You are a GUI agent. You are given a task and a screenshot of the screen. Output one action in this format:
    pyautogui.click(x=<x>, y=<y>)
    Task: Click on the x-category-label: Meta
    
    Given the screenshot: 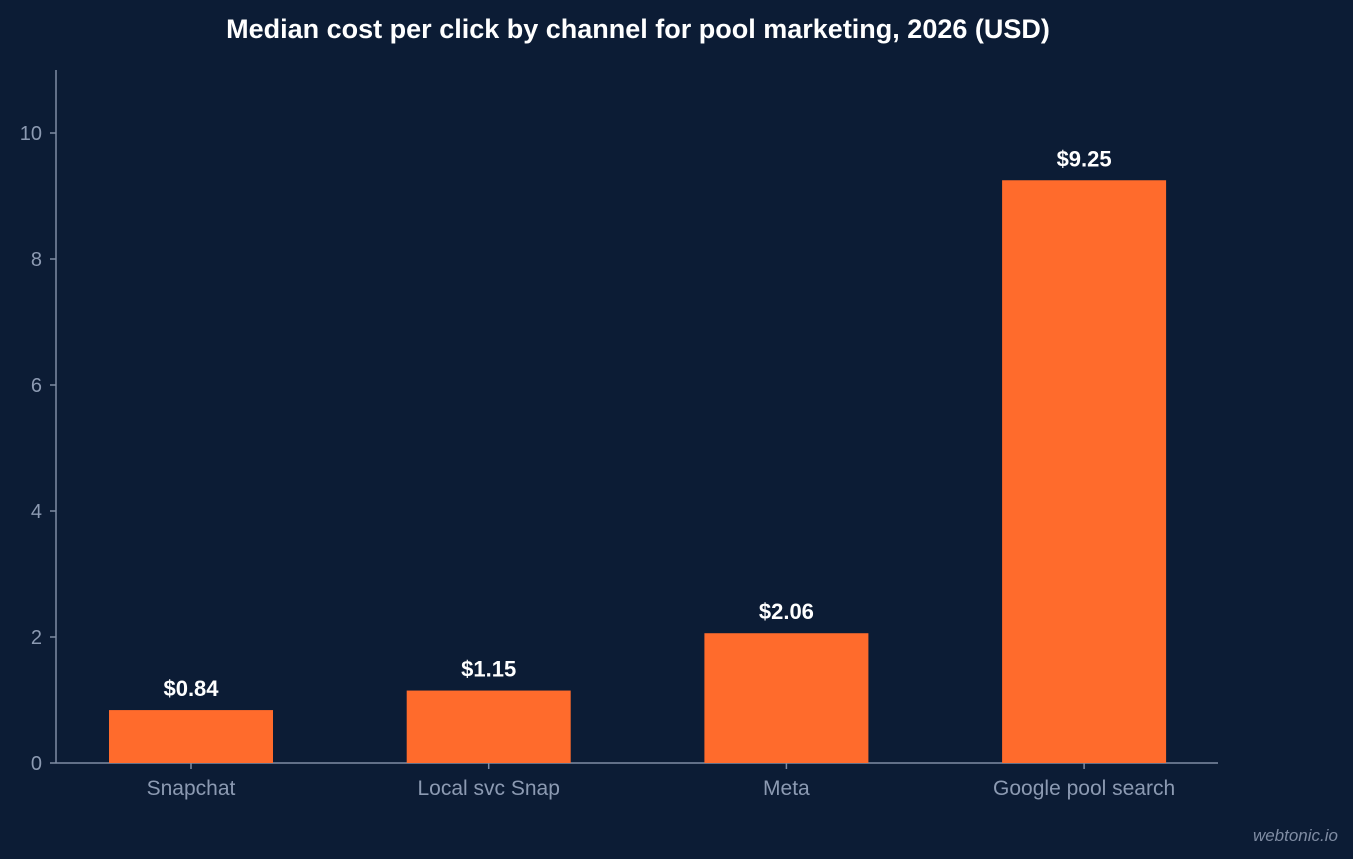 What is the action you would take?
    pyautogui.click(x=786, y=788)
    